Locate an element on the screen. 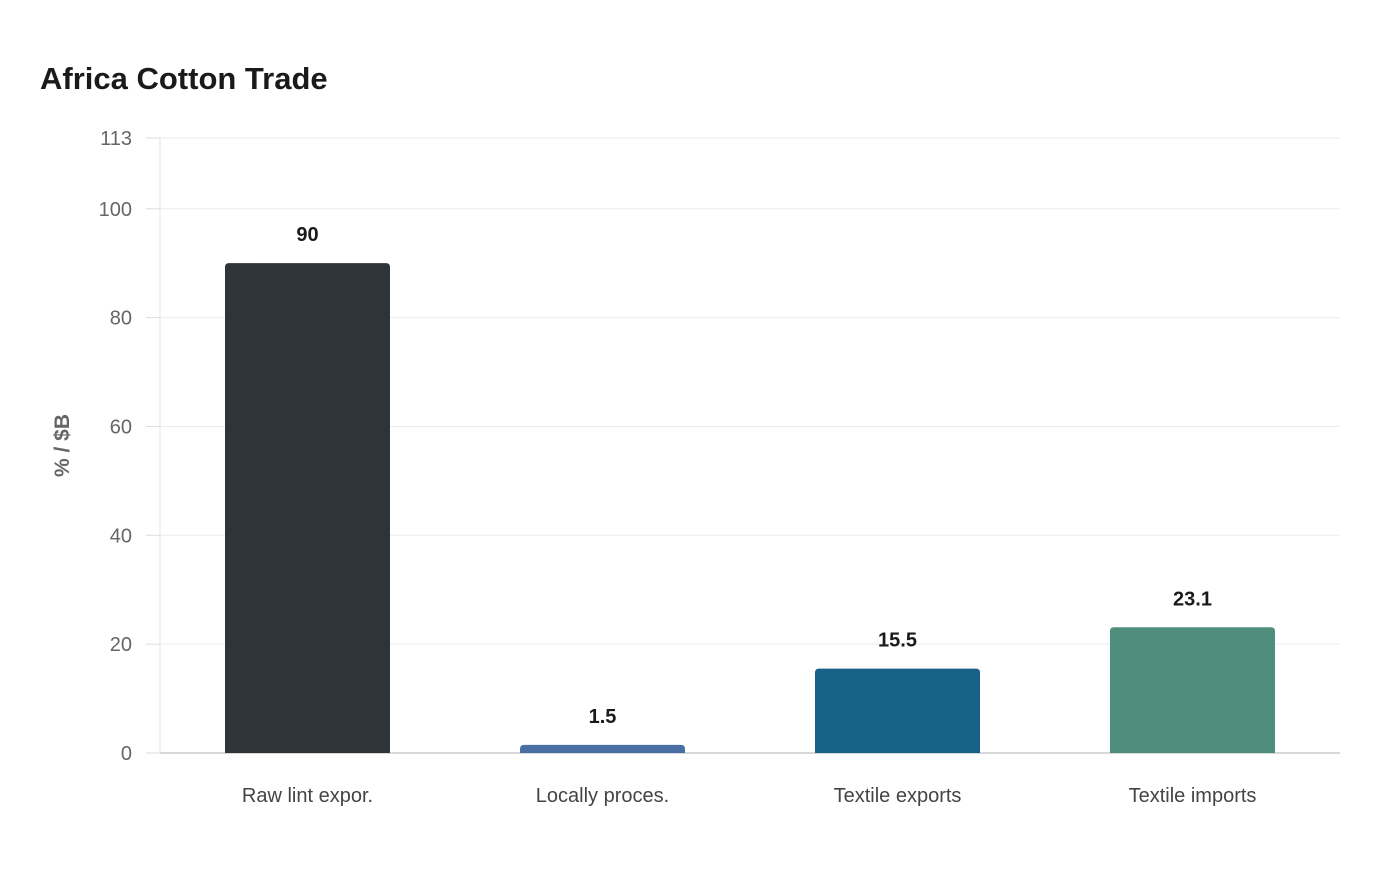 The width and height of the screenshot is (1400, 880). y-axis-title: % / $B is located at coordinates (62, 445).